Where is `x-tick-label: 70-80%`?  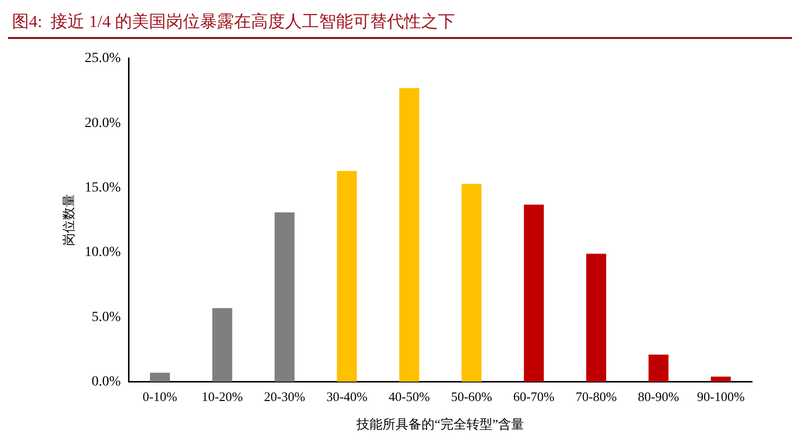
x-tick-label: 70-80% is located at coordinates (596, 396).